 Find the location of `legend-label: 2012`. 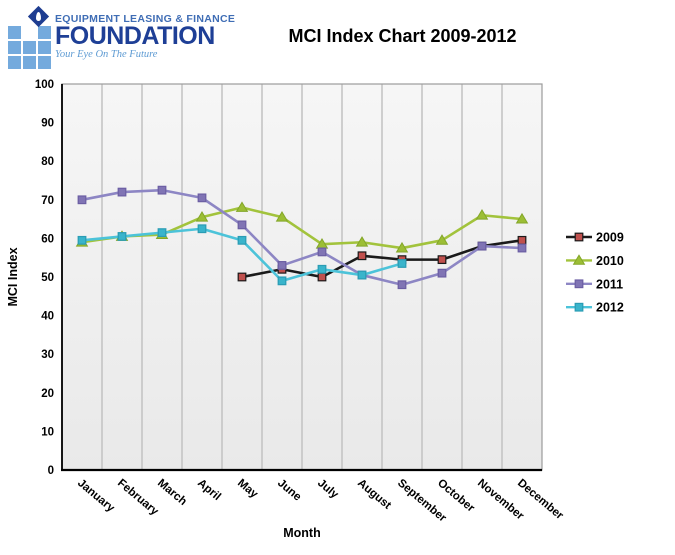

legend-label: 2012 is located at coordinates (610, 308).